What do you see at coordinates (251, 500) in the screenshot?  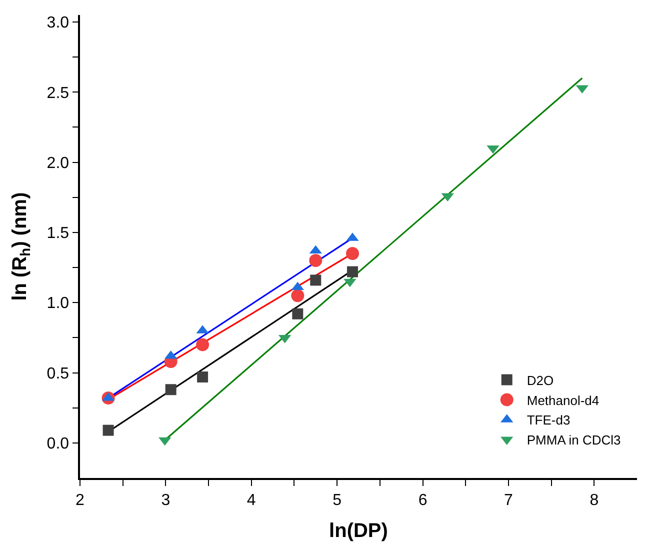 I see `x-tick-label: 4` at bounding box center [251, 500].